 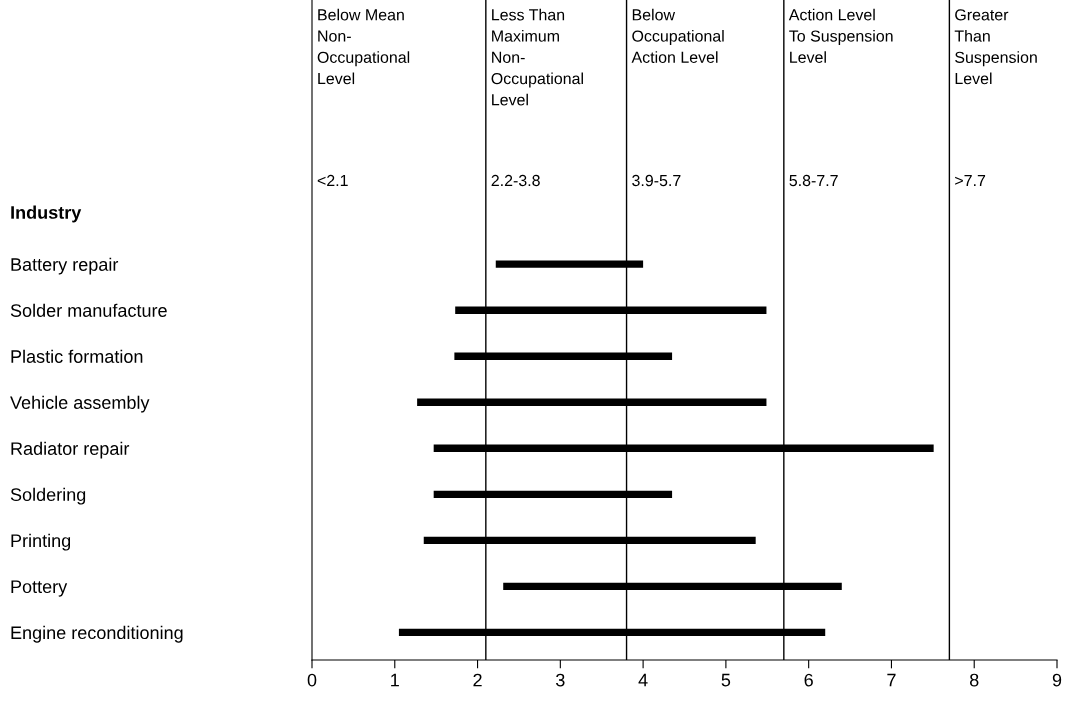 I want to click on x-tick-label: 1, so click(x=395, y=680).